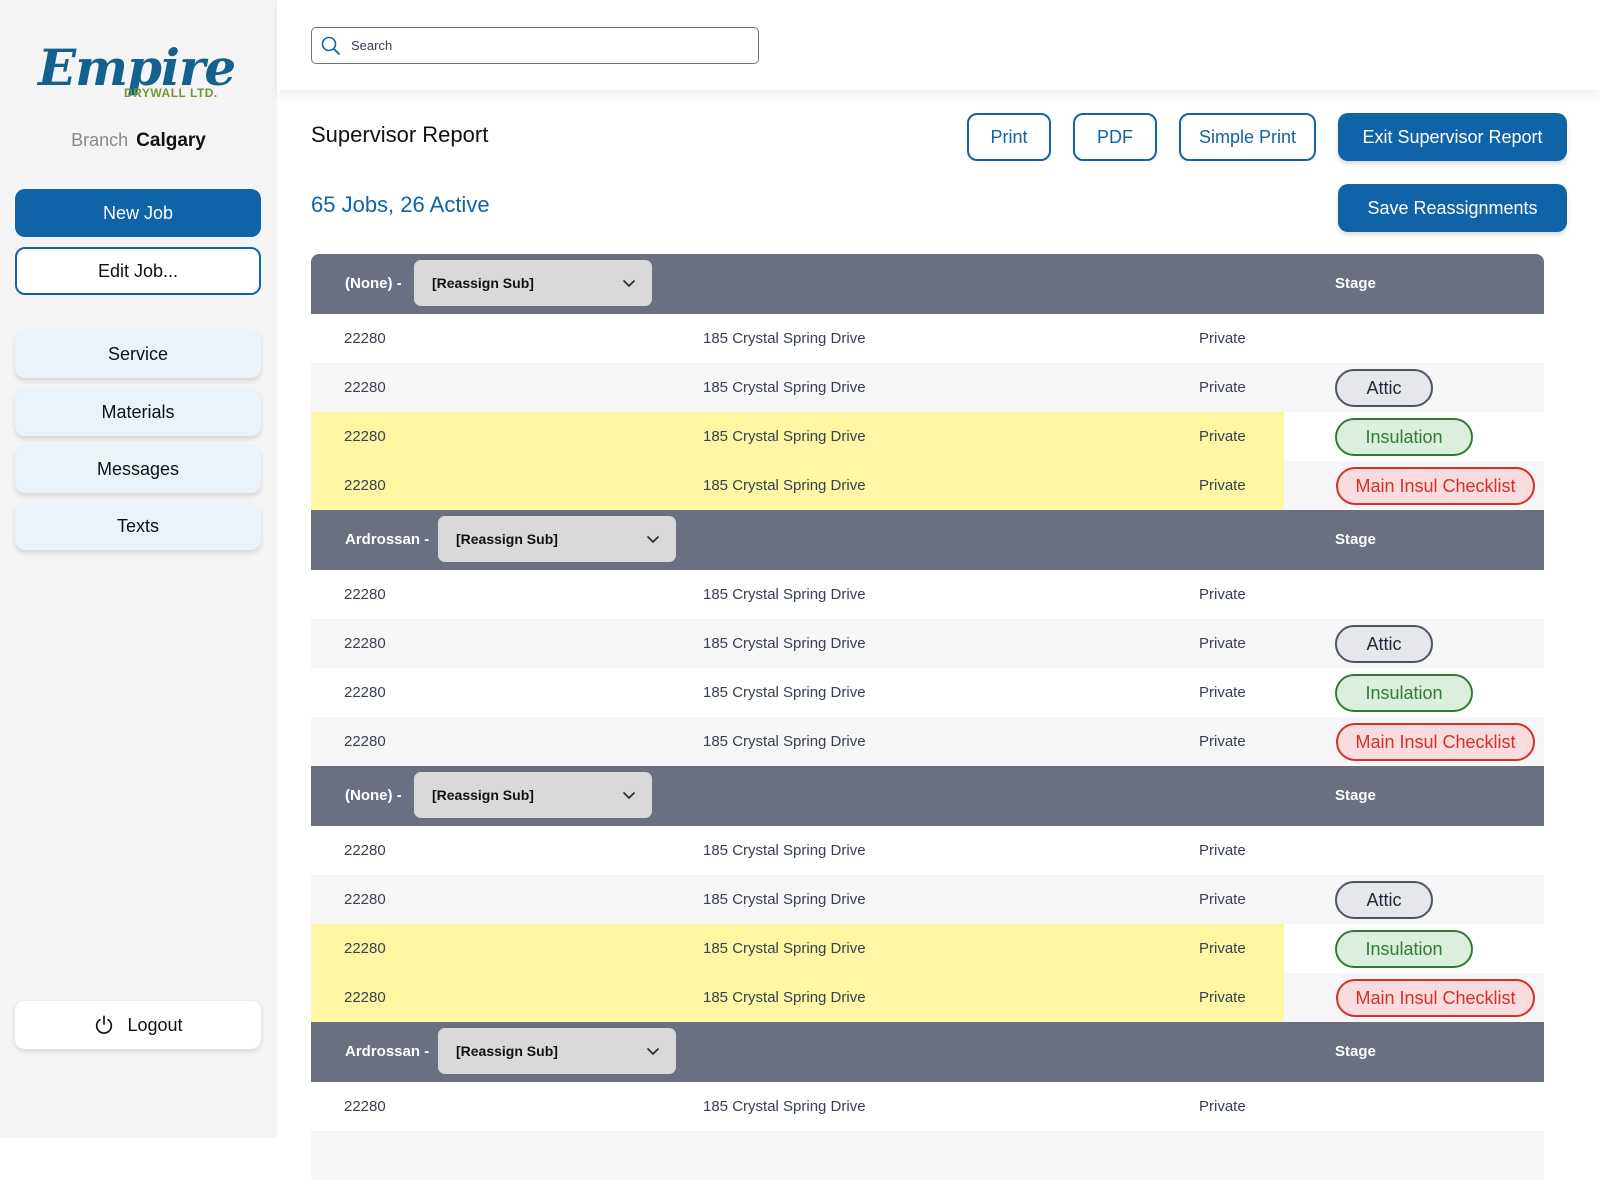 This screenshot has height=1180, width=1600. I want to click on sidebar-item-messages: Messages, so click(138, 469).